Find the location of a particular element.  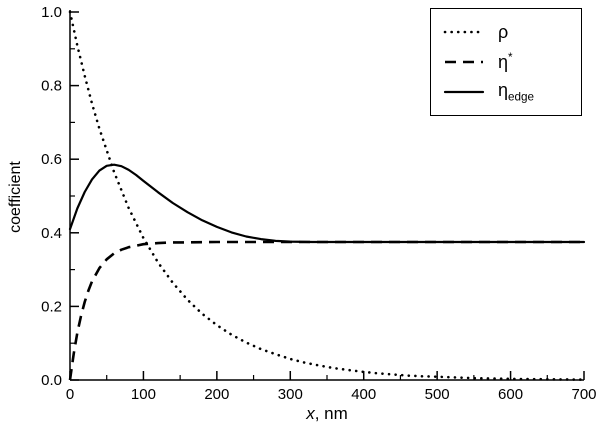

x-axis-title: x, nm is located at coordinates (327, 414).